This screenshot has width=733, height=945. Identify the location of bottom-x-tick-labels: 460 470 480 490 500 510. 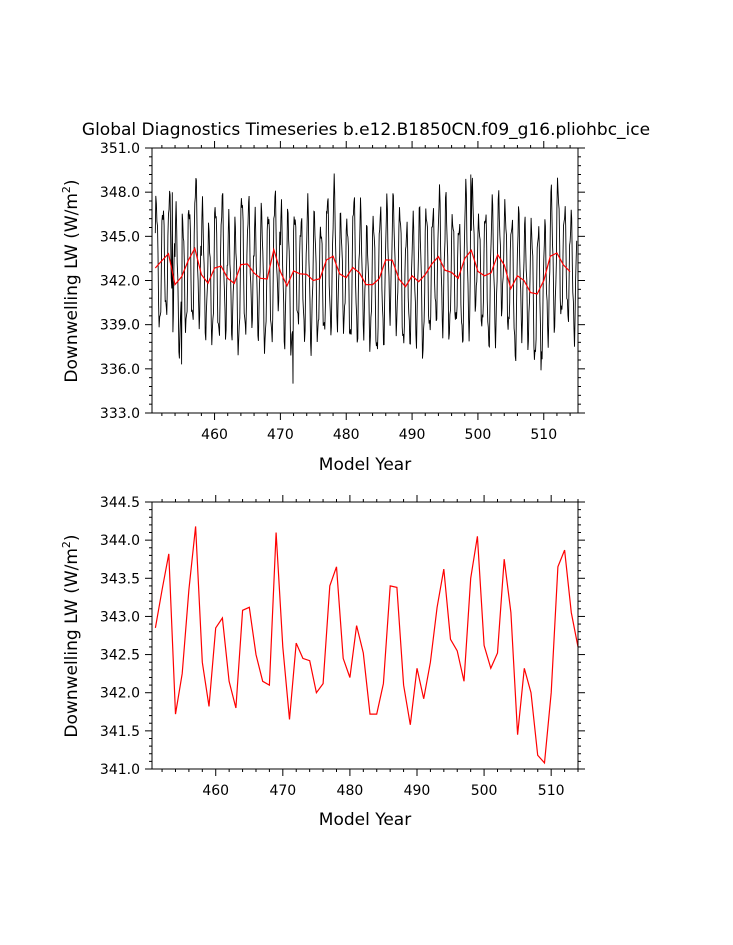
(383, 791).